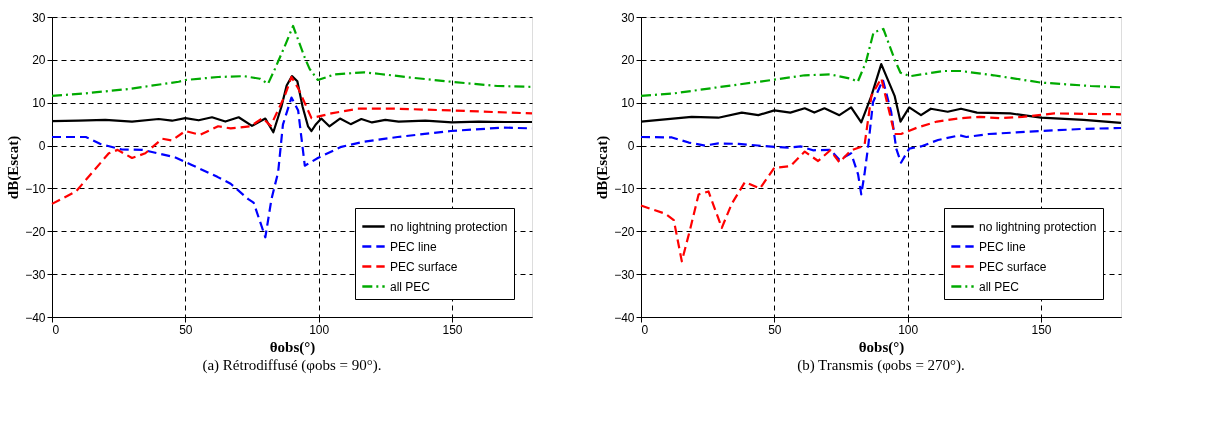  Describe the element at coordinates (881, 365) in the screenshot. I see `text: (b) Transmis (φobs = 270°).` at that location.